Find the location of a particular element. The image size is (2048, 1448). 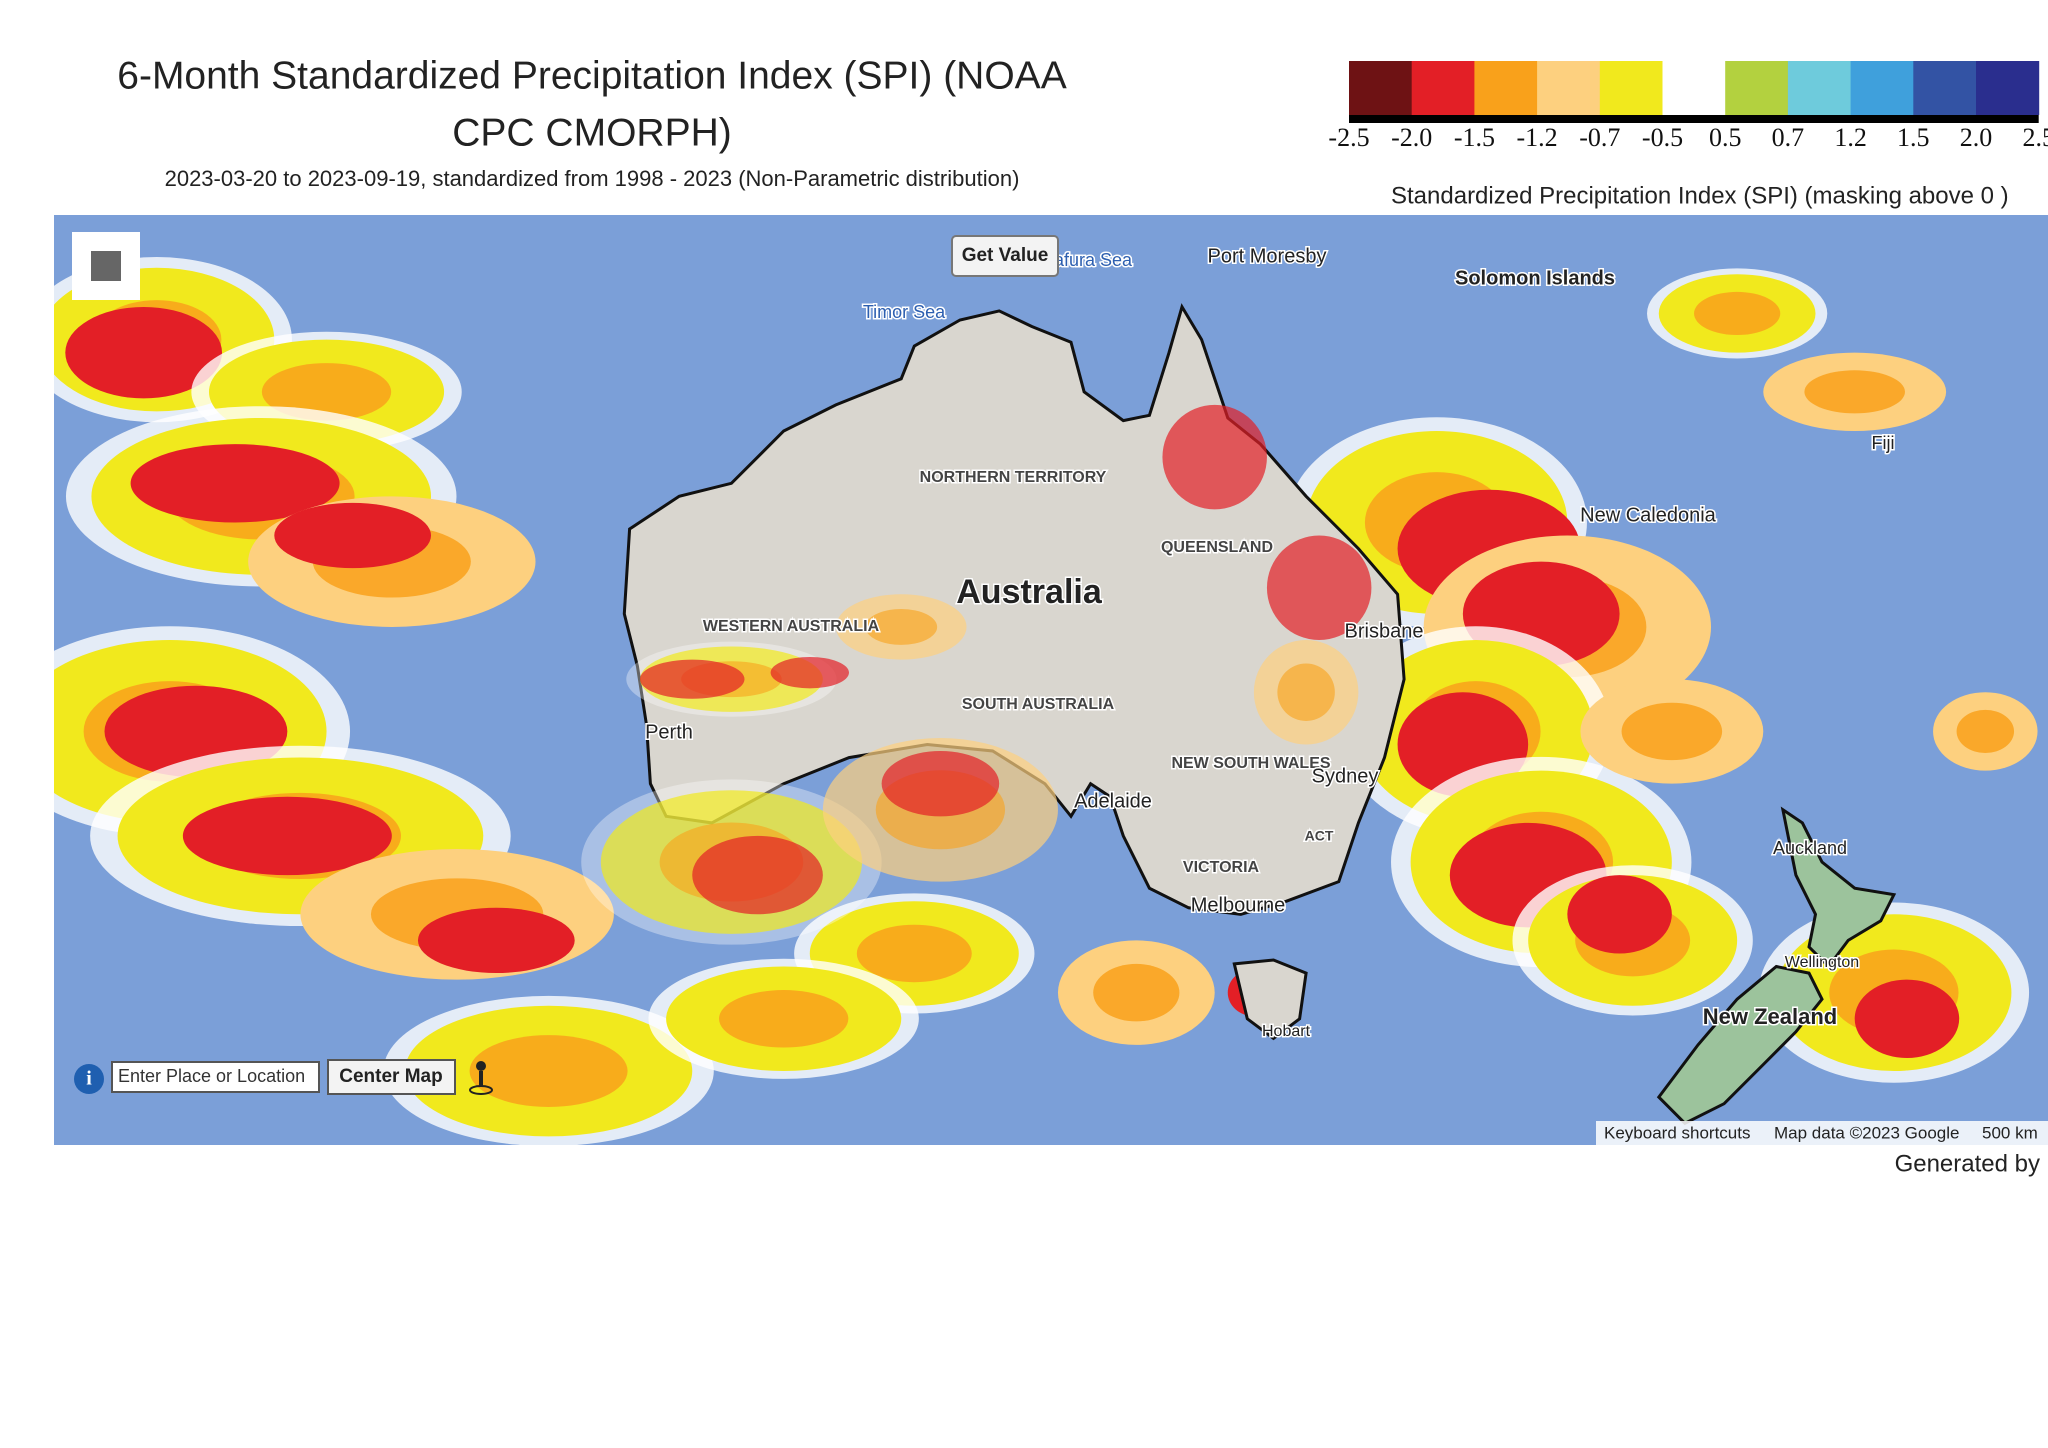

attribution-item: Map data ©2023 Google is located at coordinates (1867, 1132).